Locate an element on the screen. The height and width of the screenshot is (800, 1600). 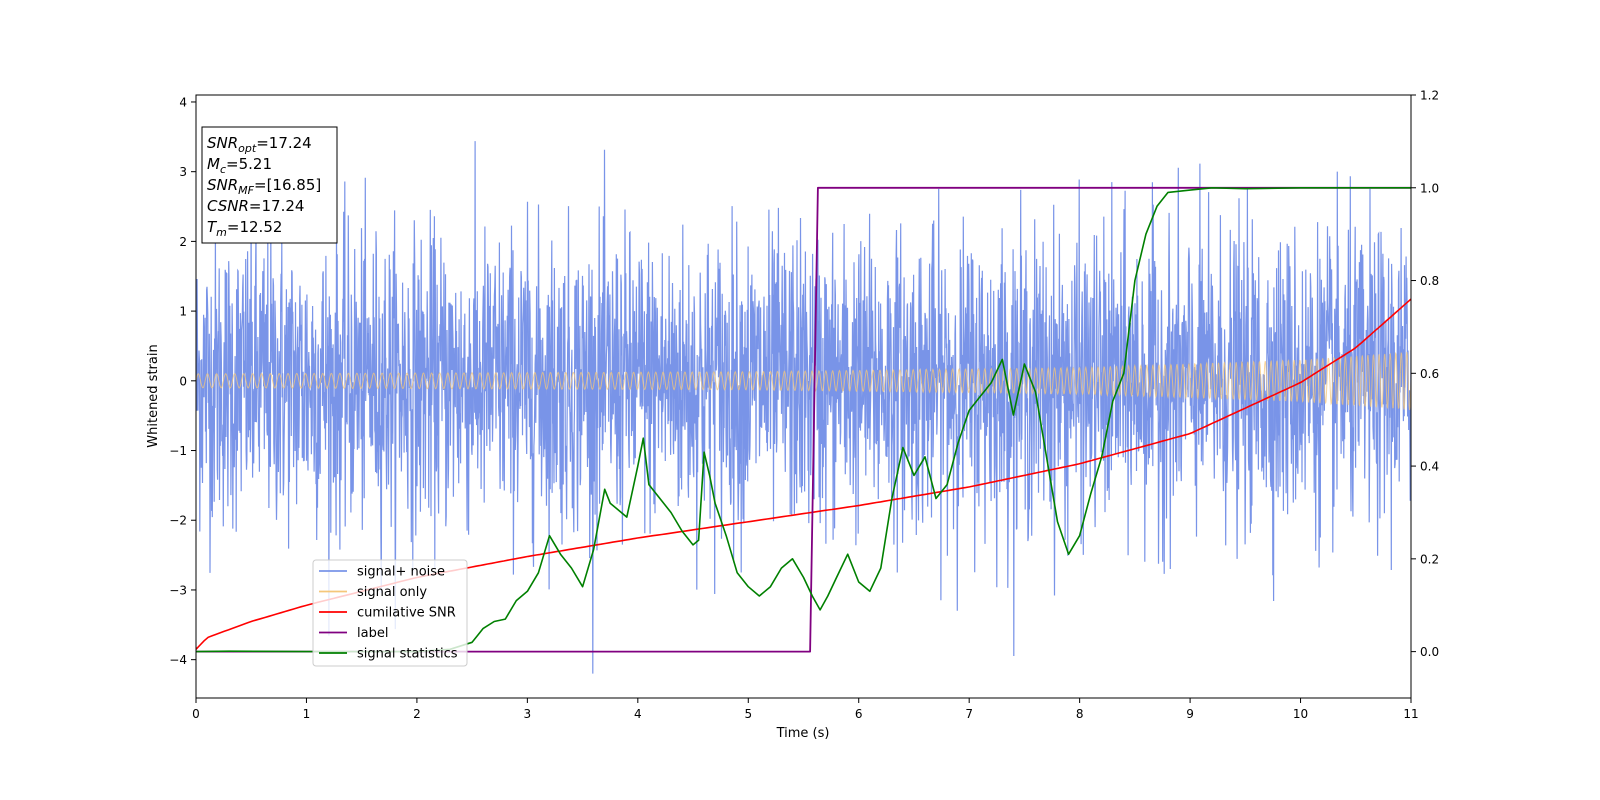
y-right-tick-label: 1.0 is located at coordinates (1429, 188).